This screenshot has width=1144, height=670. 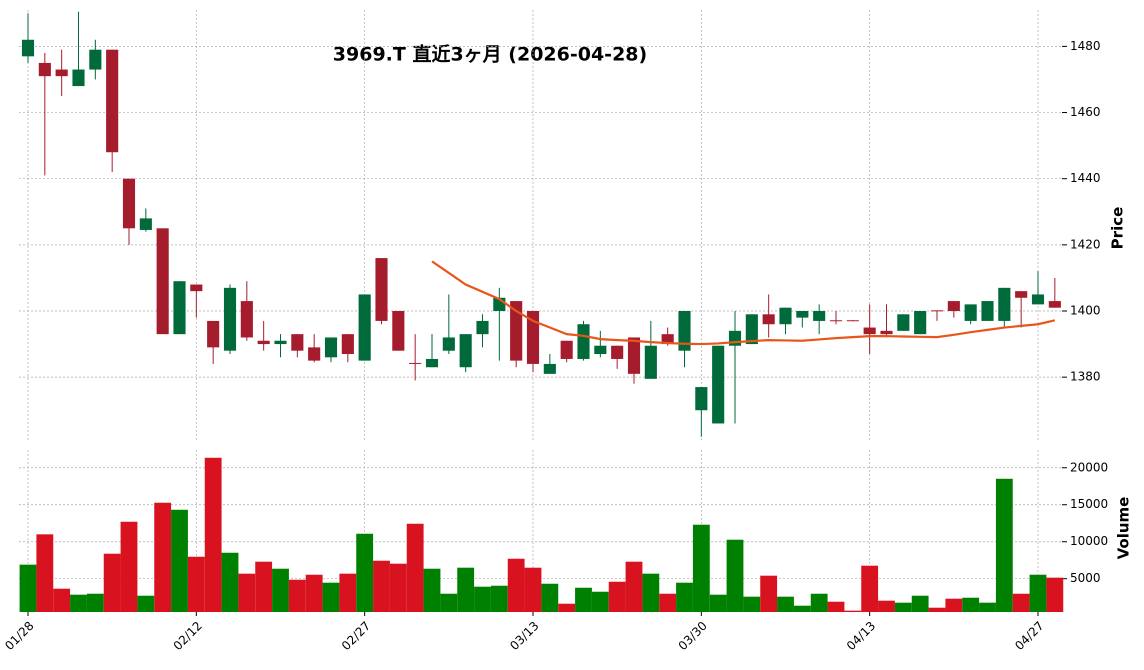 I want to click on x-tick-label: 03/30, so click(x=693, y=636).